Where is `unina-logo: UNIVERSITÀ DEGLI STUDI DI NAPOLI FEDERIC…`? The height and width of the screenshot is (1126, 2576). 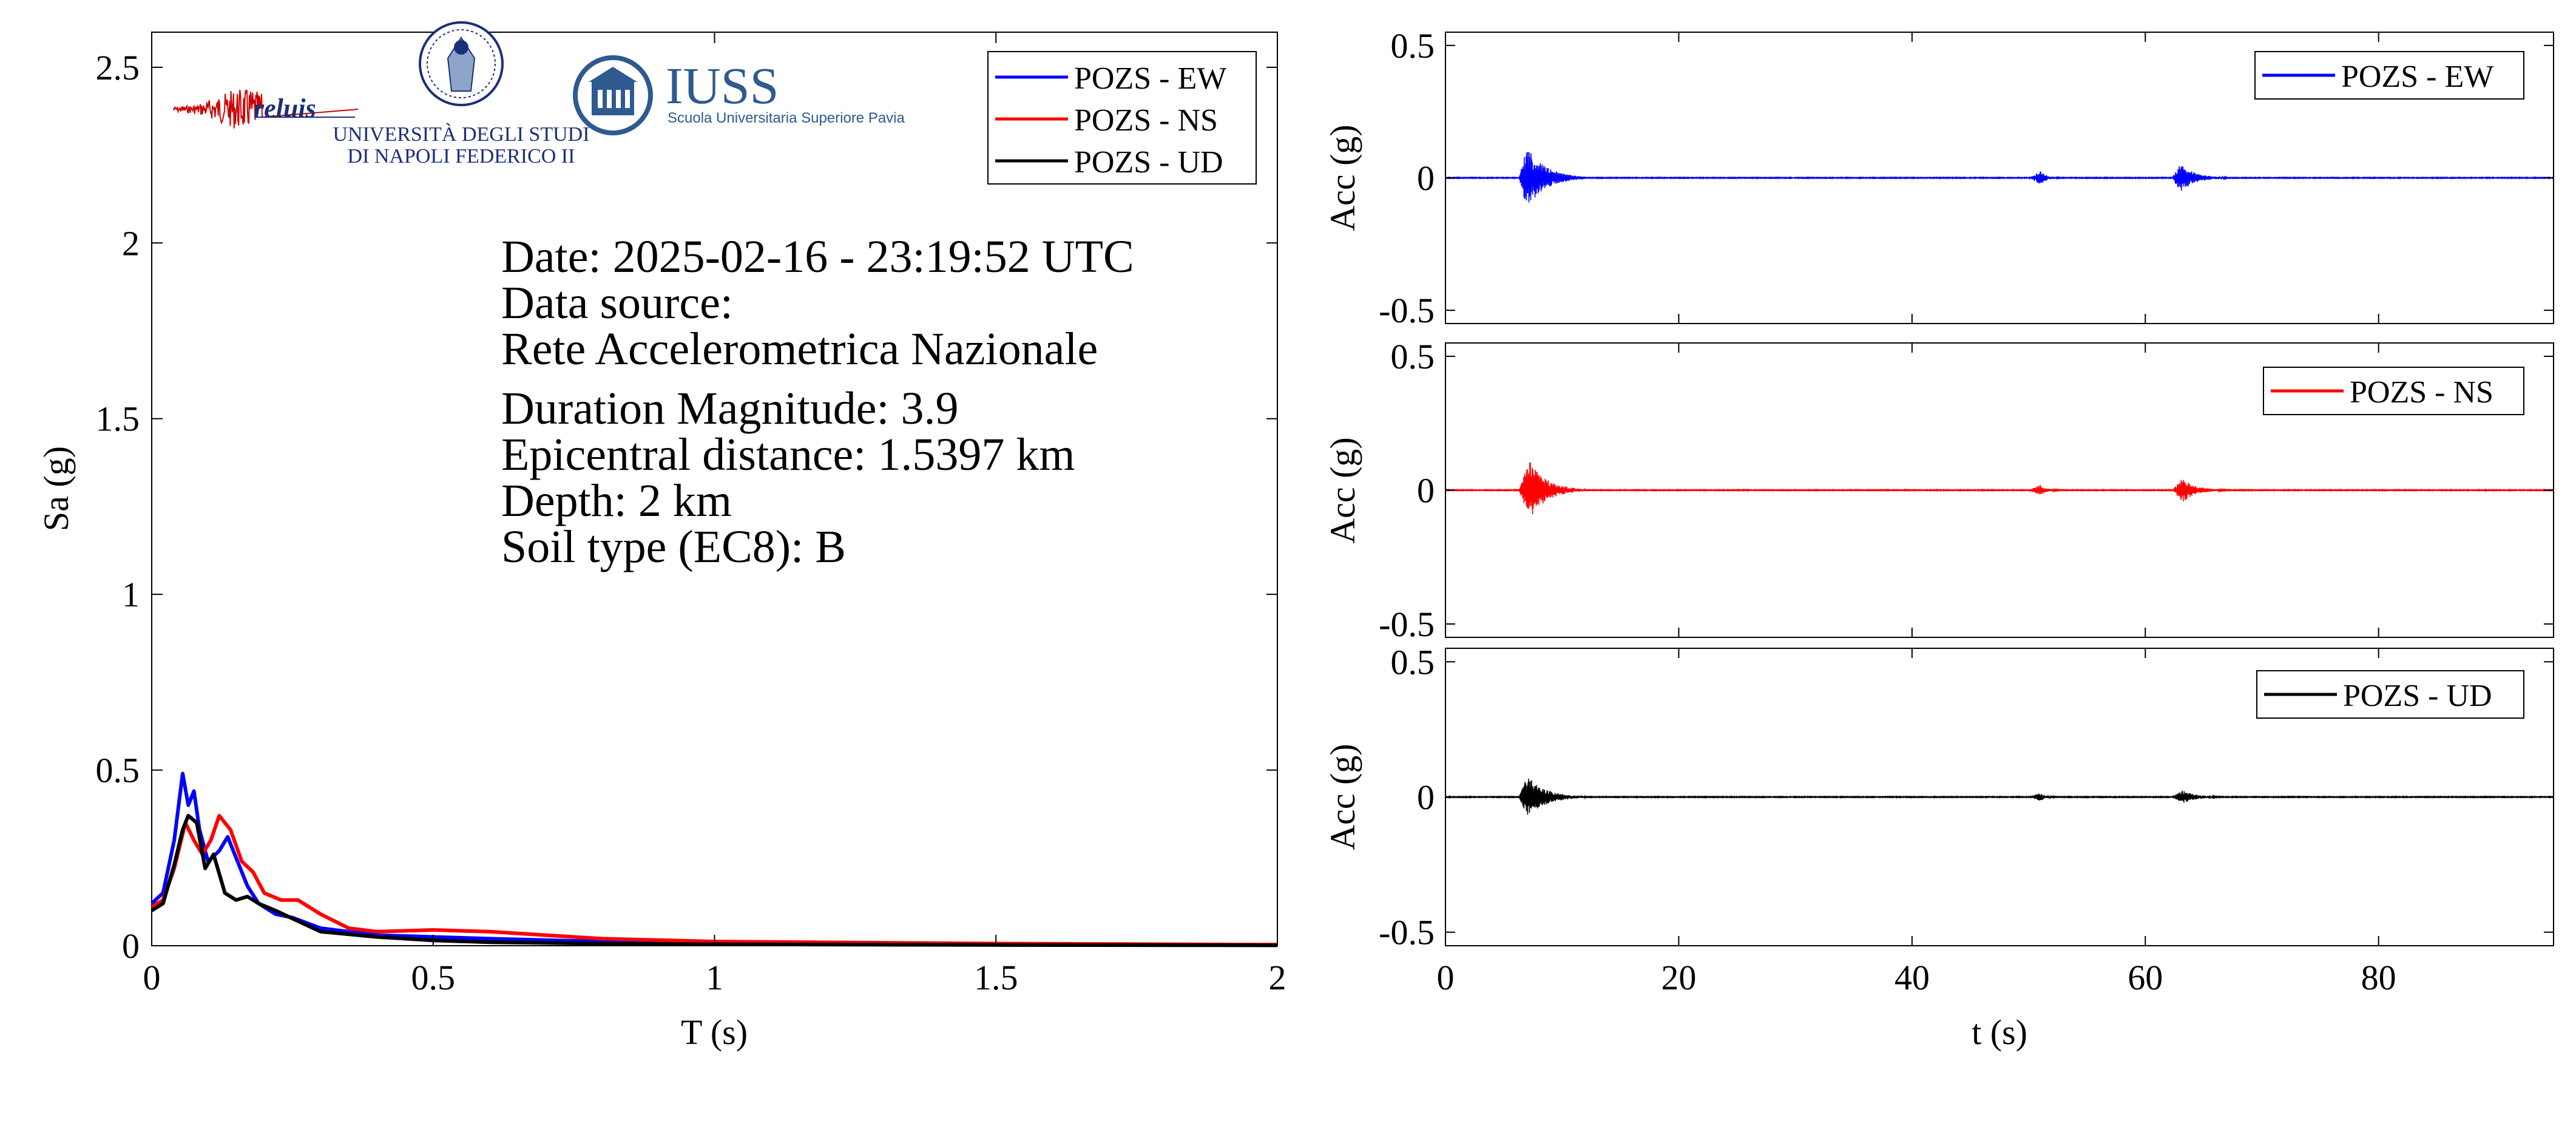 unina-logo: UNIVERSITÀ DEGLI STUDI DI NAPOLI FEDERIC… is located at coordinates (461, 94).